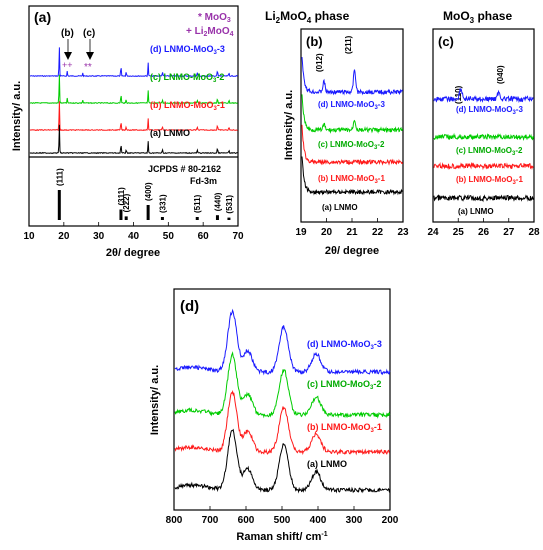 The width and height of the screenshot is (543, 550). I want to click on panel-d-x-ticks: 800 700 600 500 400 300 200, so click(282, 516).